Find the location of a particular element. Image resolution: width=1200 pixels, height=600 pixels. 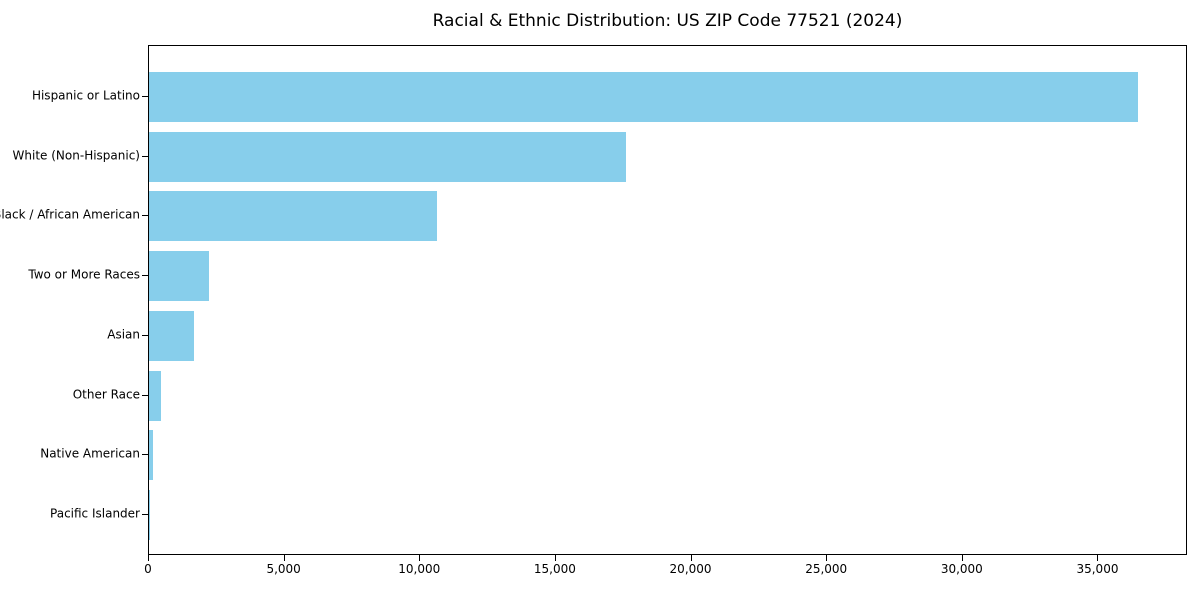

y-tick-label-other-race: Other Race is located at coordinates (106, 394).